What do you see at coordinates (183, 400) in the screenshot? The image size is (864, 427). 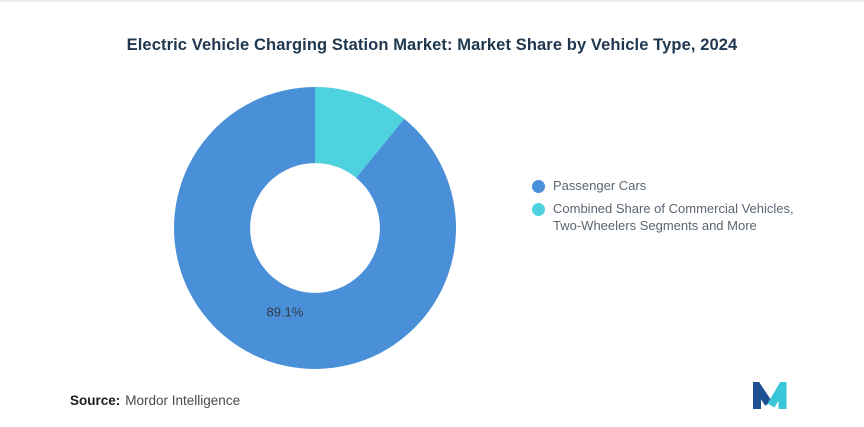 I see `source-value: Mordor Intelligence` at bounding box center [183, 400].